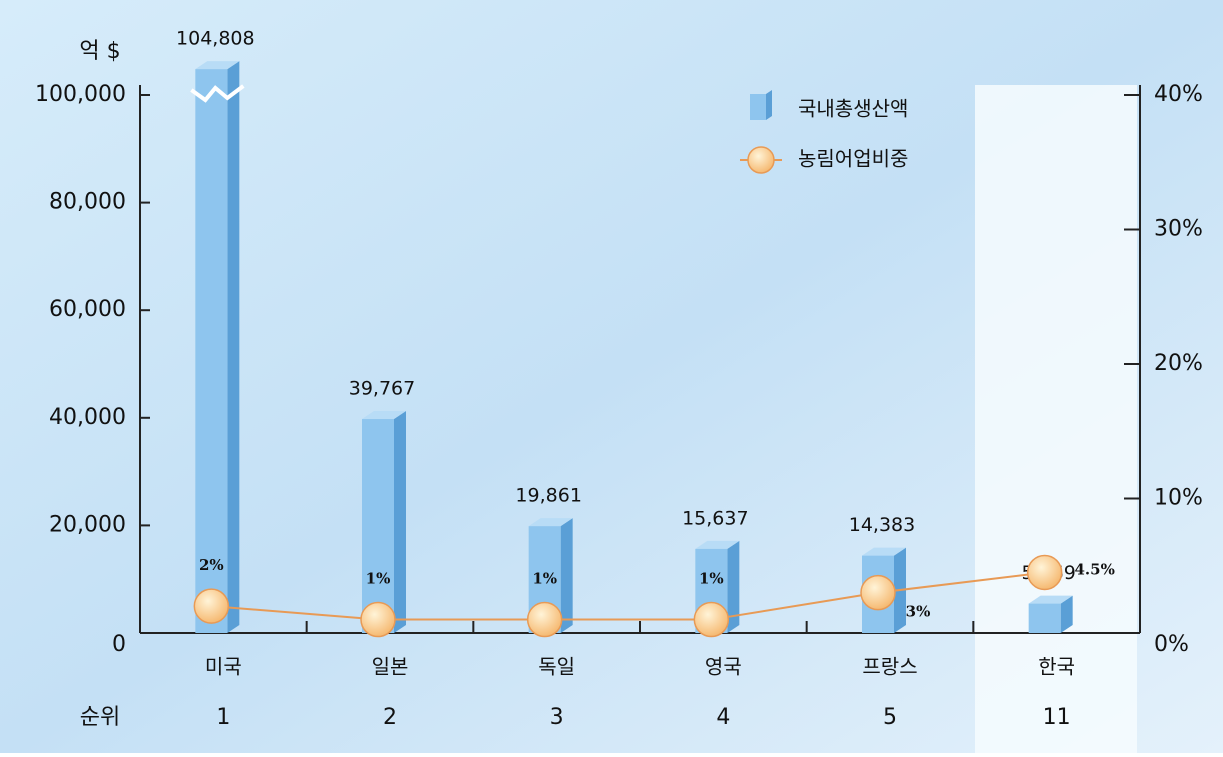  I want to click on rank: 3, so click(557, 717).